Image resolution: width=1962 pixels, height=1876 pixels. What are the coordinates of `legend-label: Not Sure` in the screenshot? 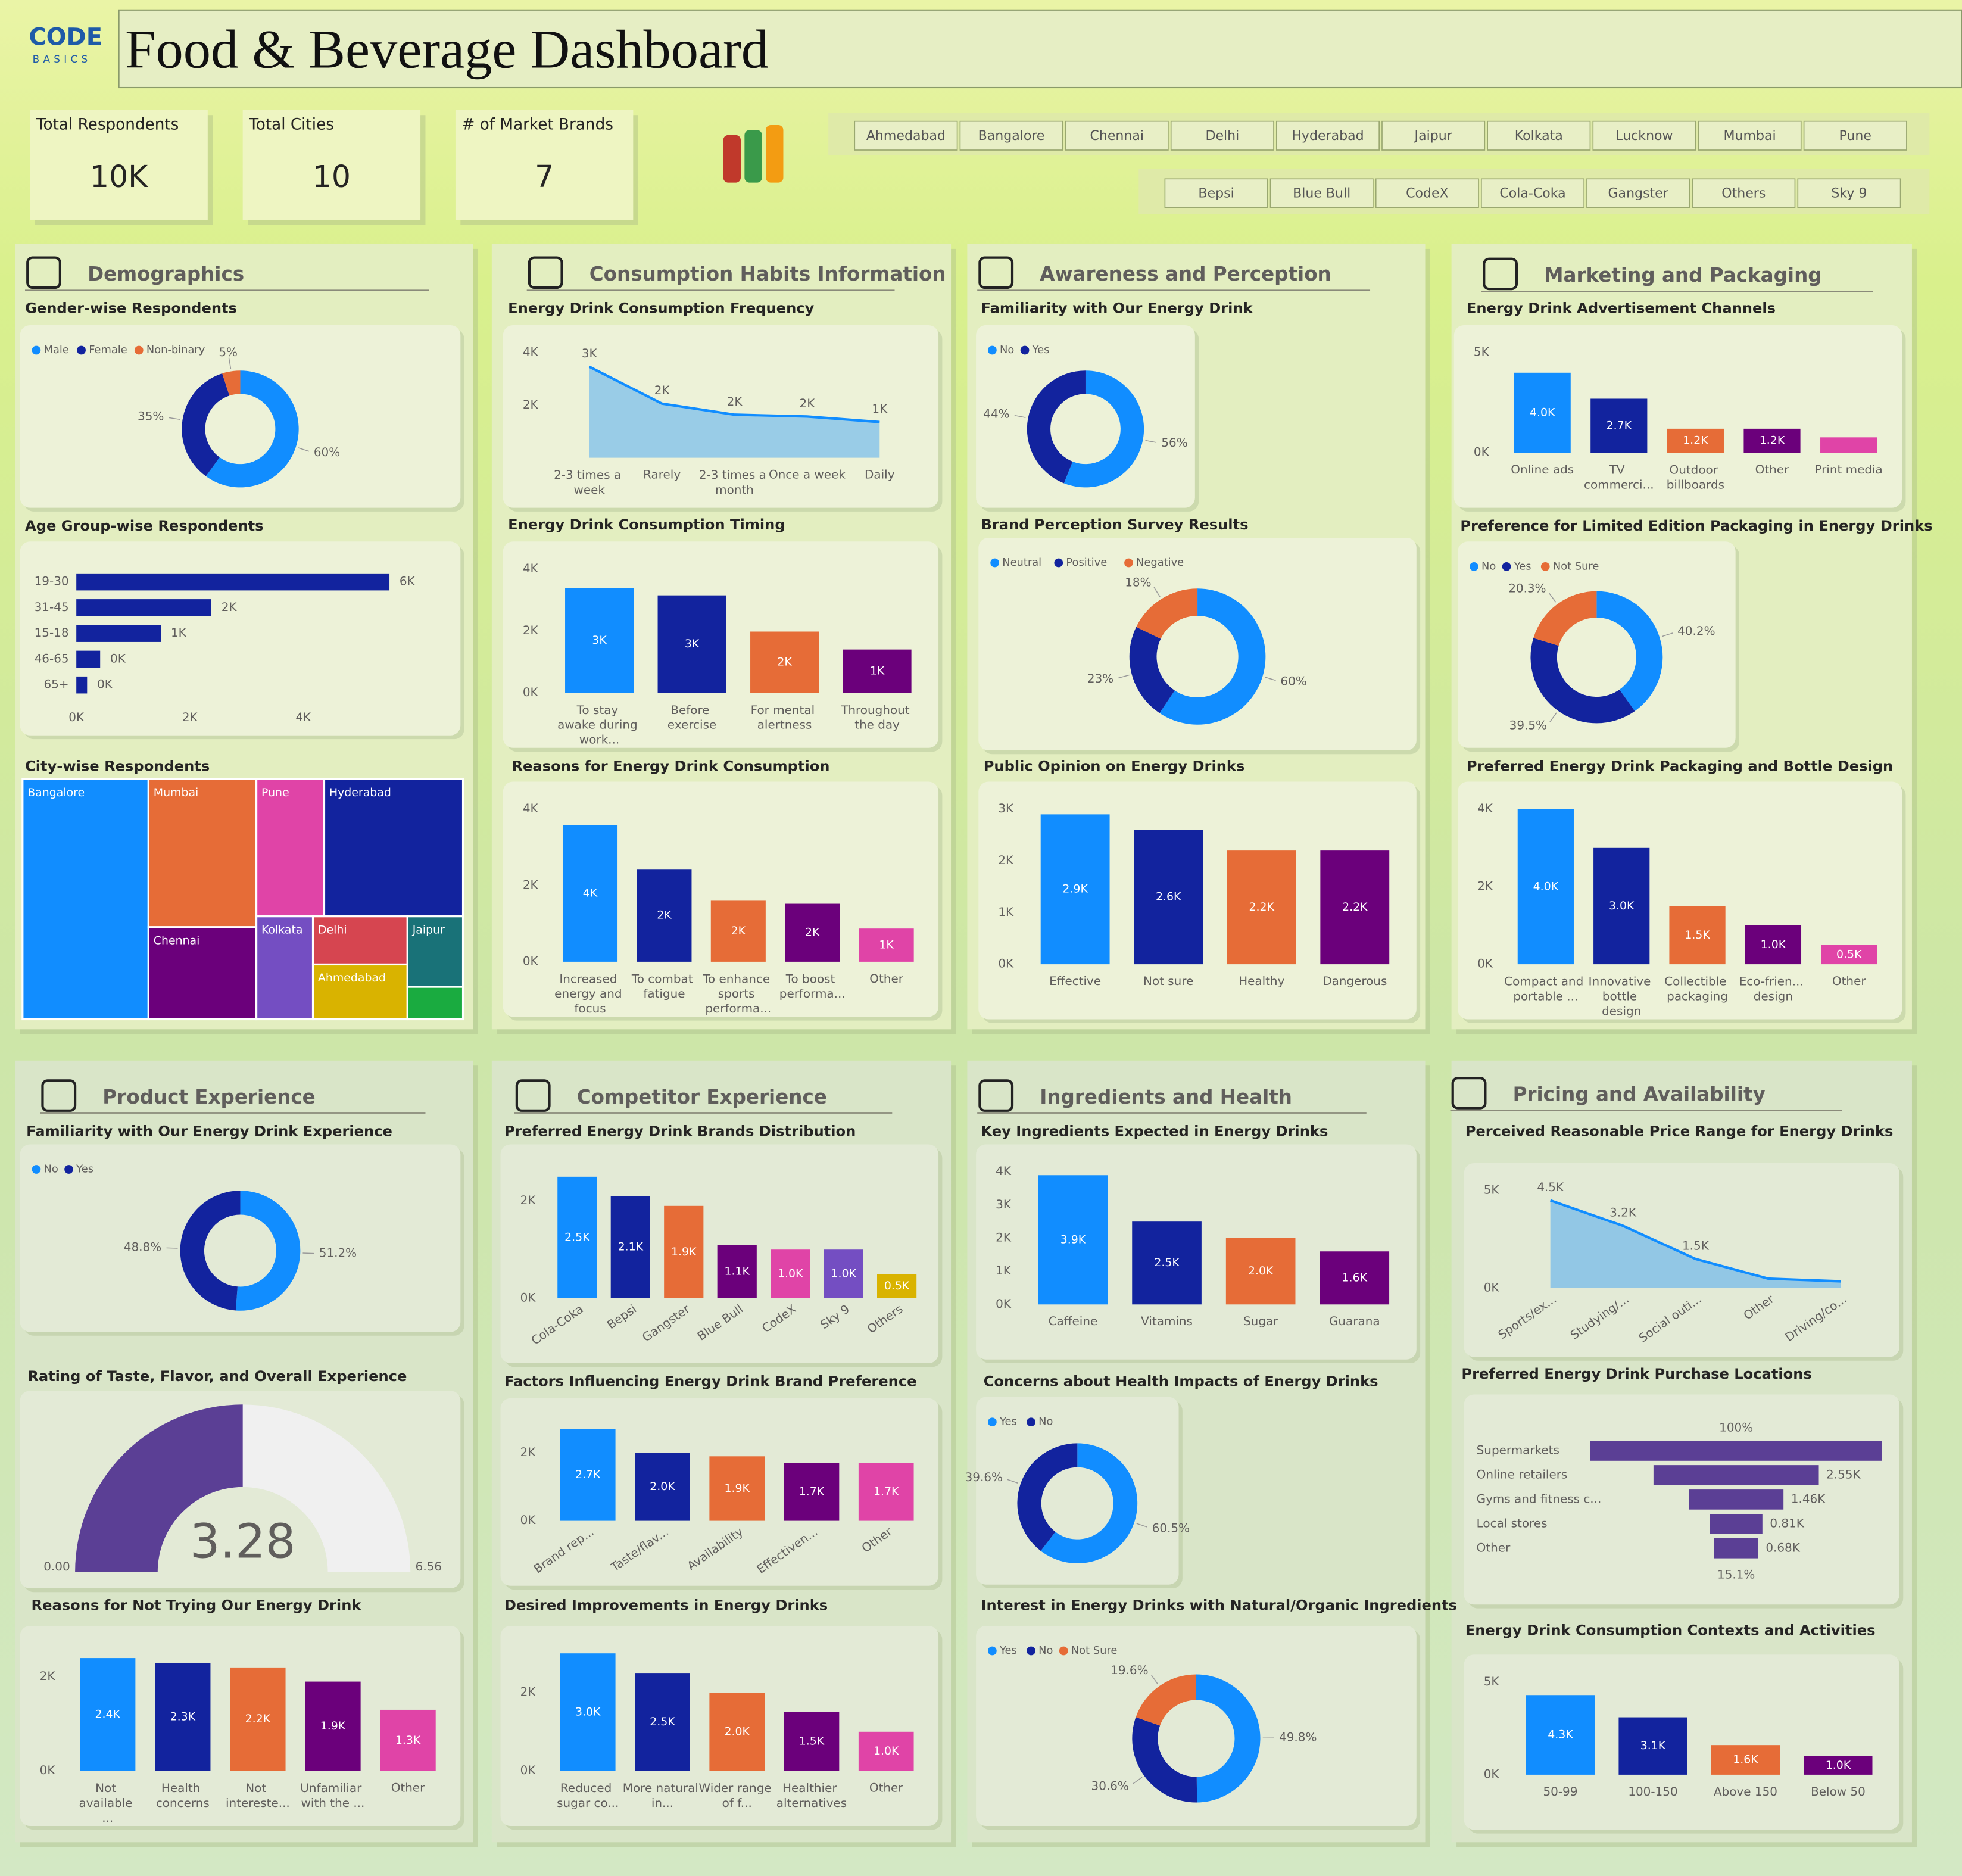 It's located at (1094, 1650).